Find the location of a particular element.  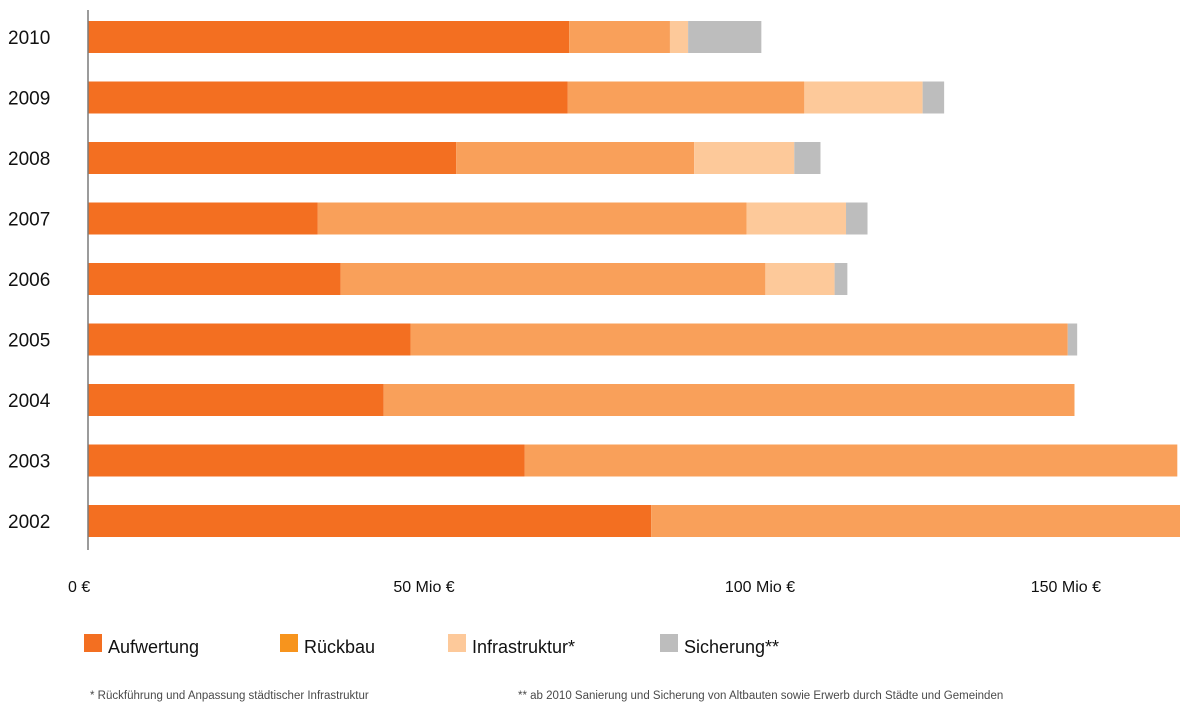

bar-2007-infrastruktur is located at coordinates (796, 218).